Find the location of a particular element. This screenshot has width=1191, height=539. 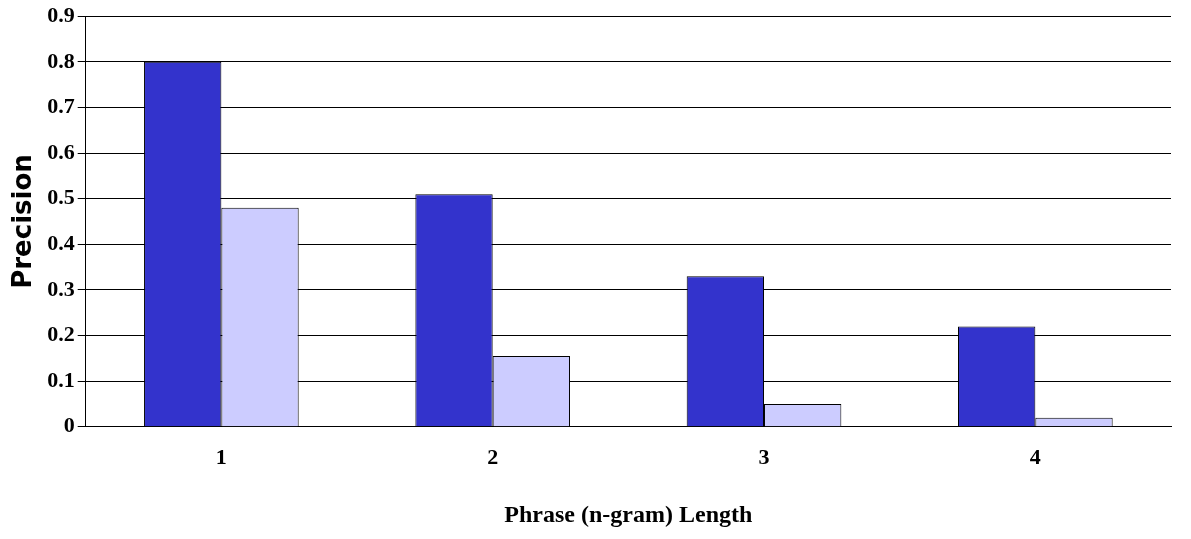

y-tick-label: 0.8 is located at coordinates (61, 60).